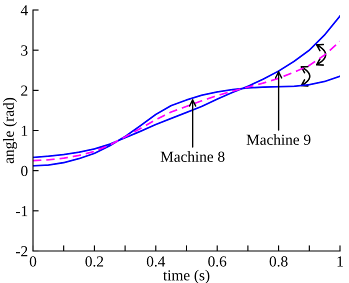 The image size is (349, 283). What do you see at coordinates (279, 261) in the screenshot?
I see `x-tick-label: 0.8` at bounding box center [279, 261].